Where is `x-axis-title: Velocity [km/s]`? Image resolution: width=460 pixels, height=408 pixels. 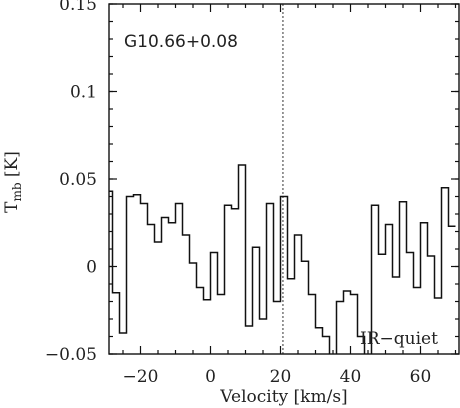 x-axis-title: Velocity [km/s] is located at coordinates (283, 397).